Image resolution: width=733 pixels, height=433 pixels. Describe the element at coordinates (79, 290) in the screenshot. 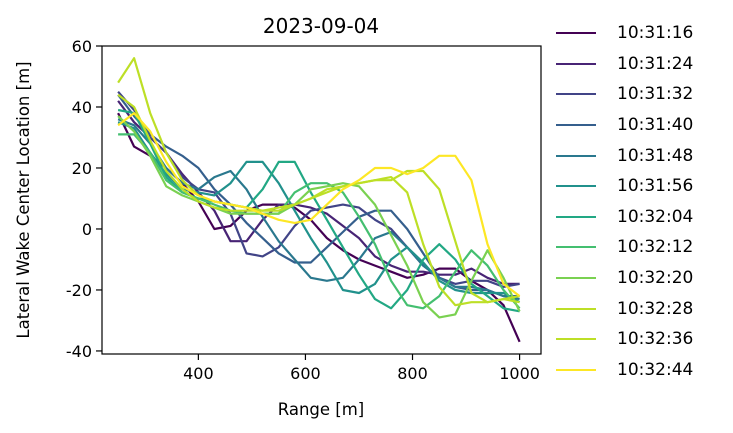

I see `y-tick-label: -20` at that location.